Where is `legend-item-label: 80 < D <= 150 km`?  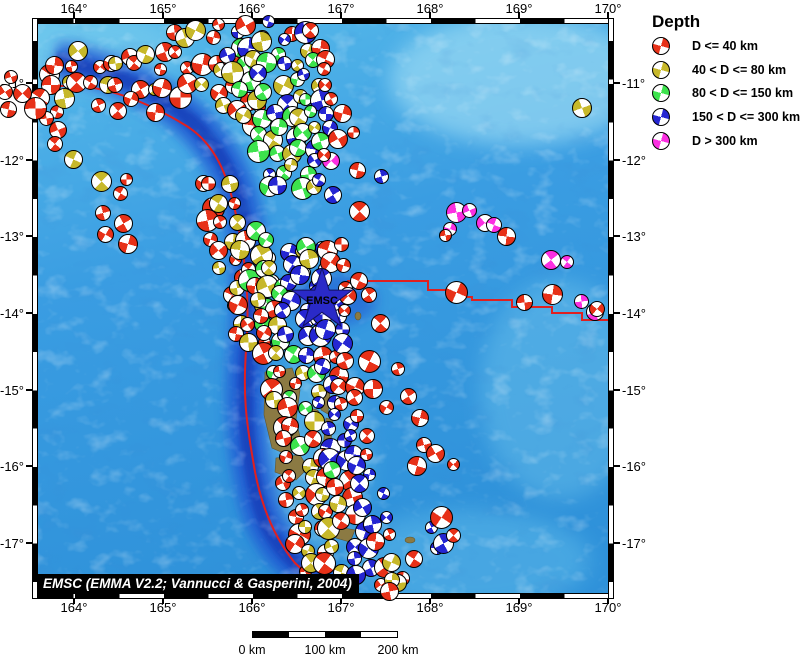 legend-item-label: 80 < D <= 150 km is located at coordinates (743, 93).